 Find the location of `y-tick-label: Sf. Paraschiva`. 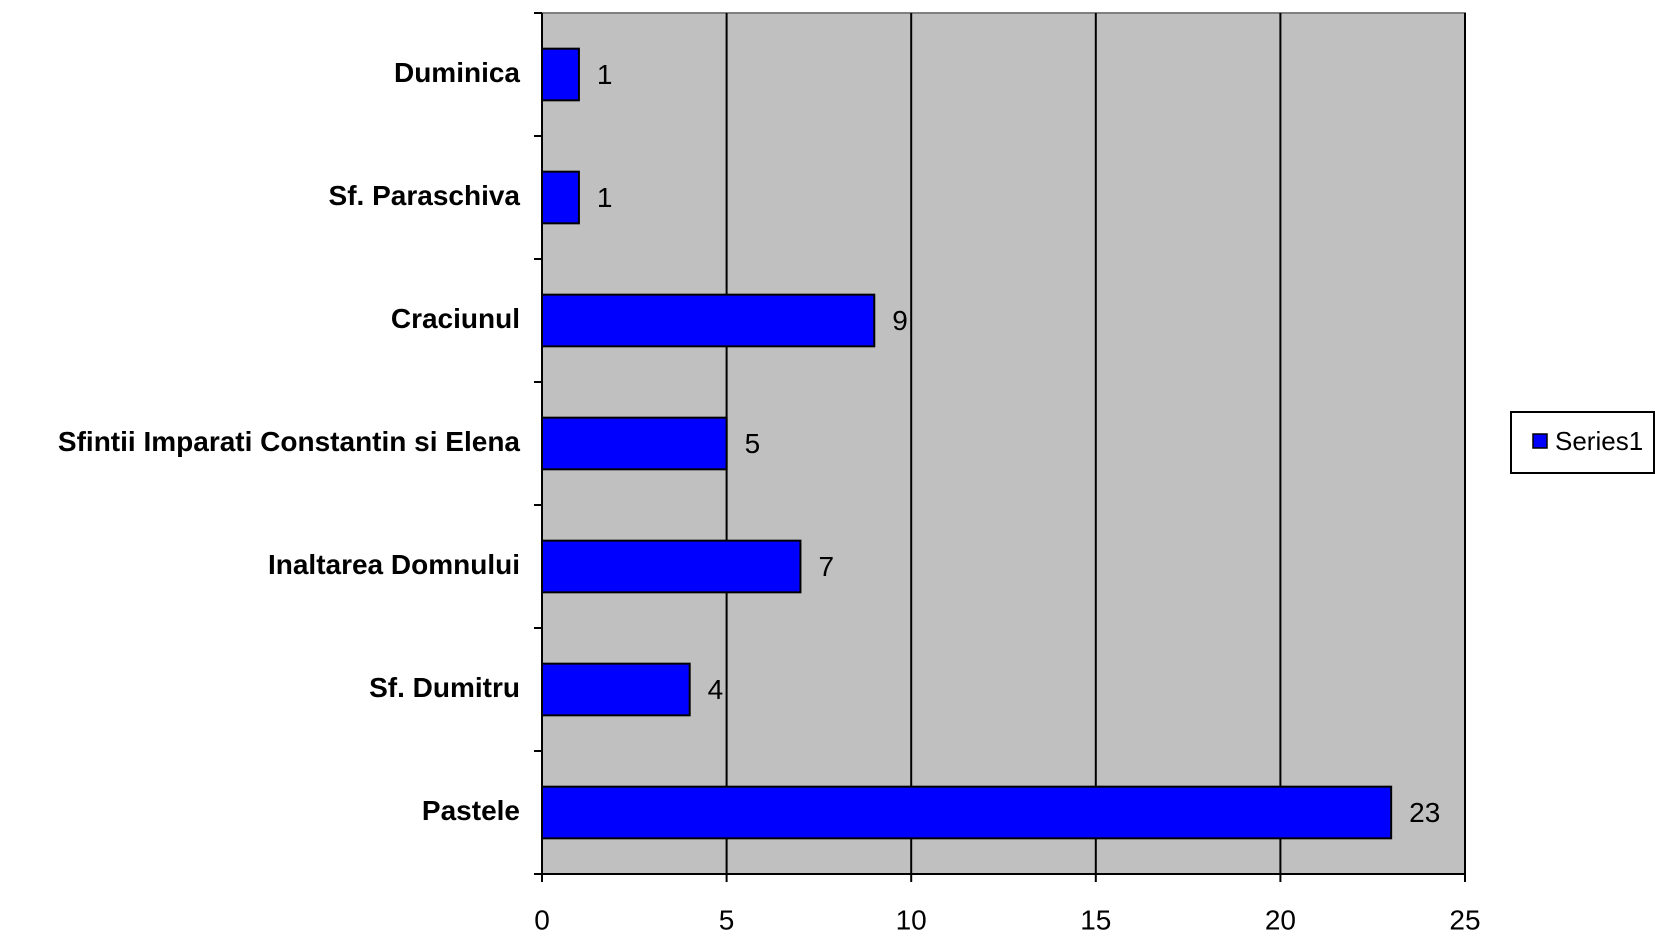

y-tick-label: Sf. Paraschiva is located at coordinates (425, 195).